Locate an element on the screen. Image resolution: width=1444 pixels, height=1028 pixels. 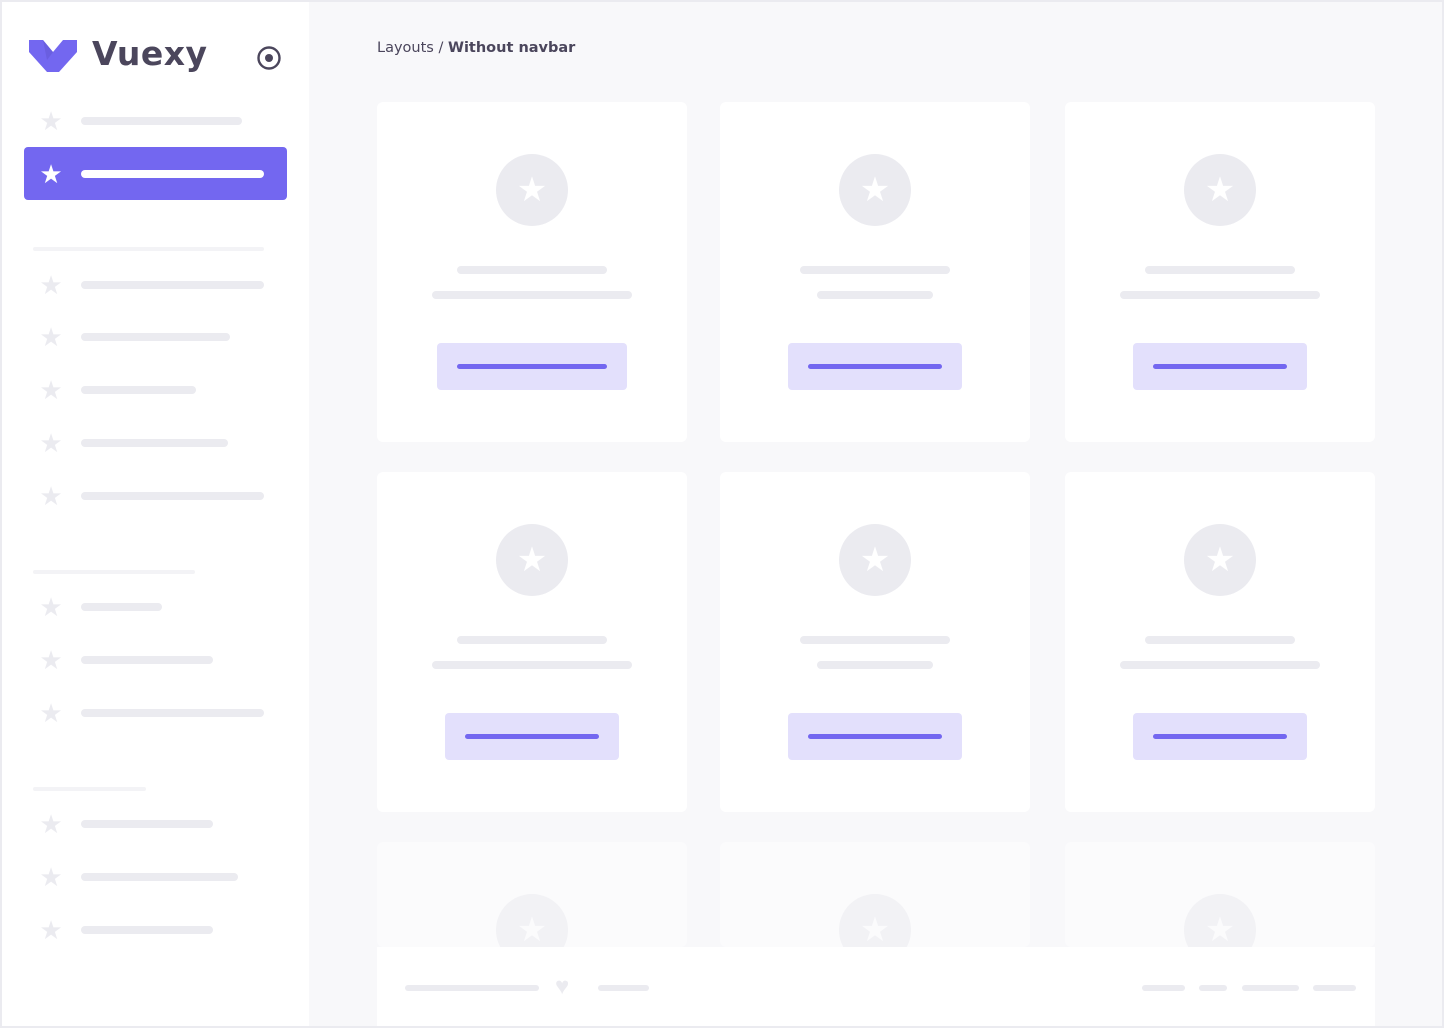
breadcrumb: Layouts / Without navbar is located at coordinates (476, 48).